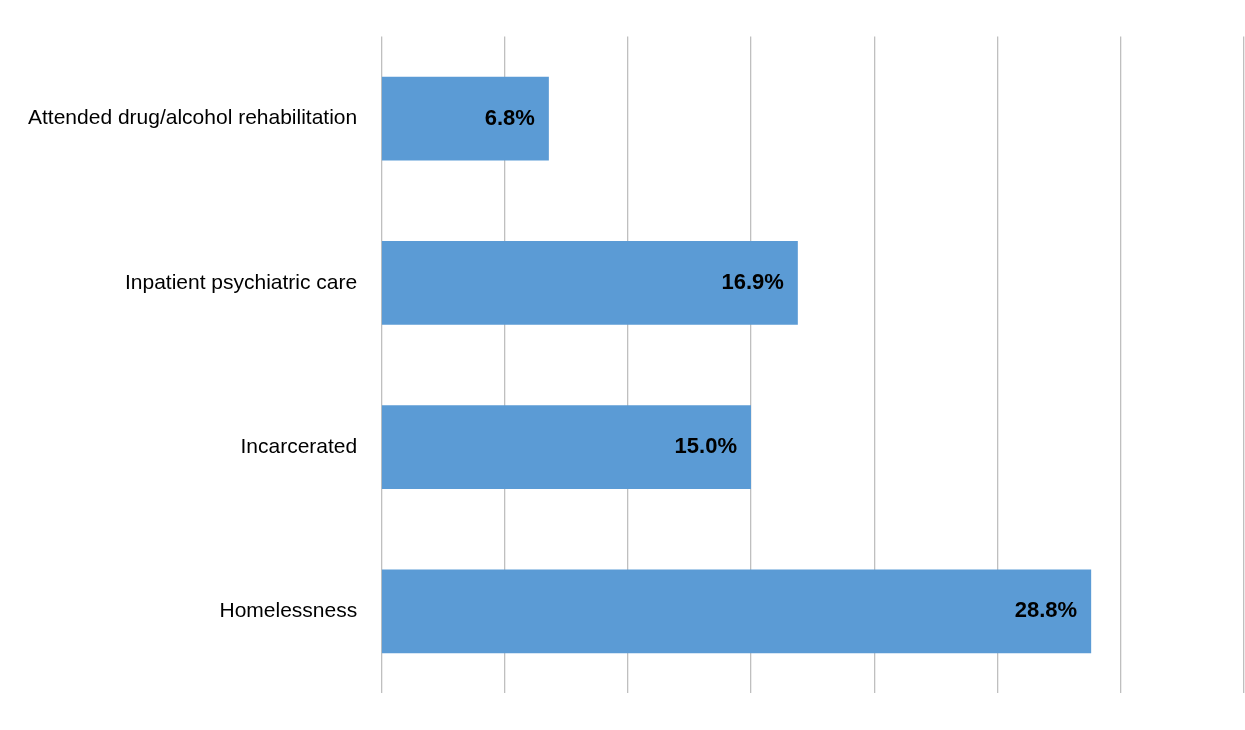  Describe the element at coordinates (288, 610) in the screenshot. I see `y-tick-label: Homelessness` at that location.